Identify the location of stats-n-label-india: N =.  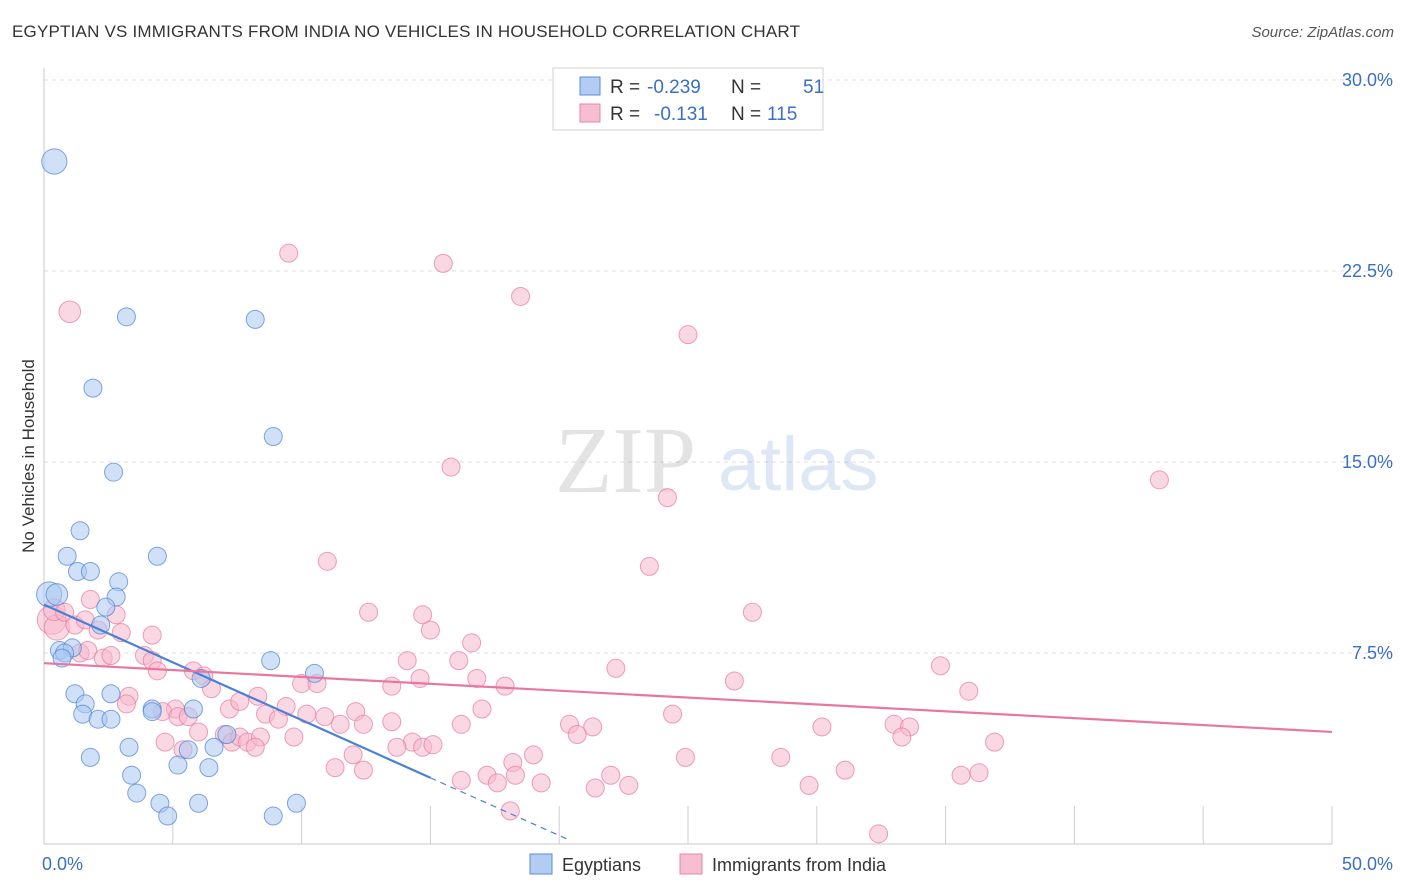
(746, 114).